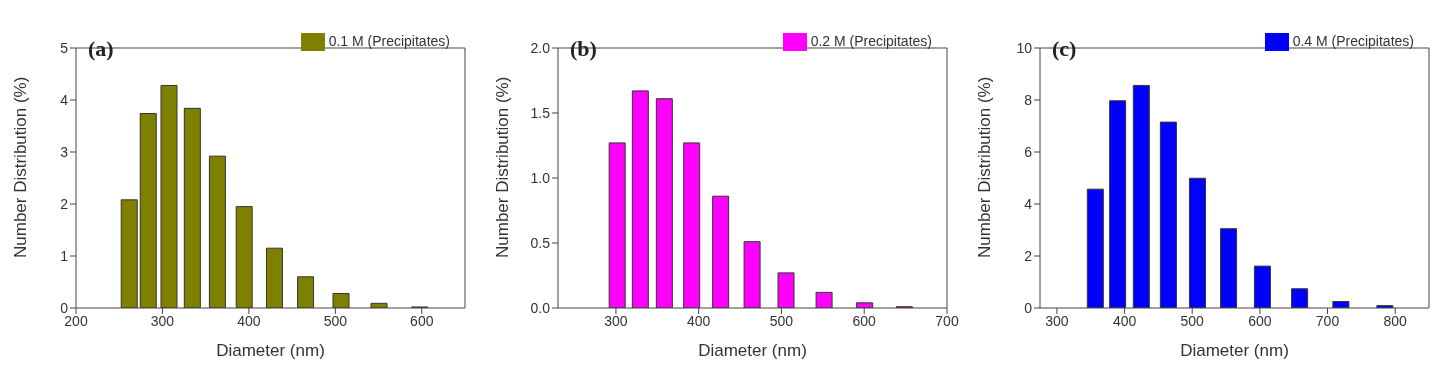  What do you see at coordinates (540, 177) in the screenshot?
I see `y-tick-label: 1.0` at bounding box center [540, 177].